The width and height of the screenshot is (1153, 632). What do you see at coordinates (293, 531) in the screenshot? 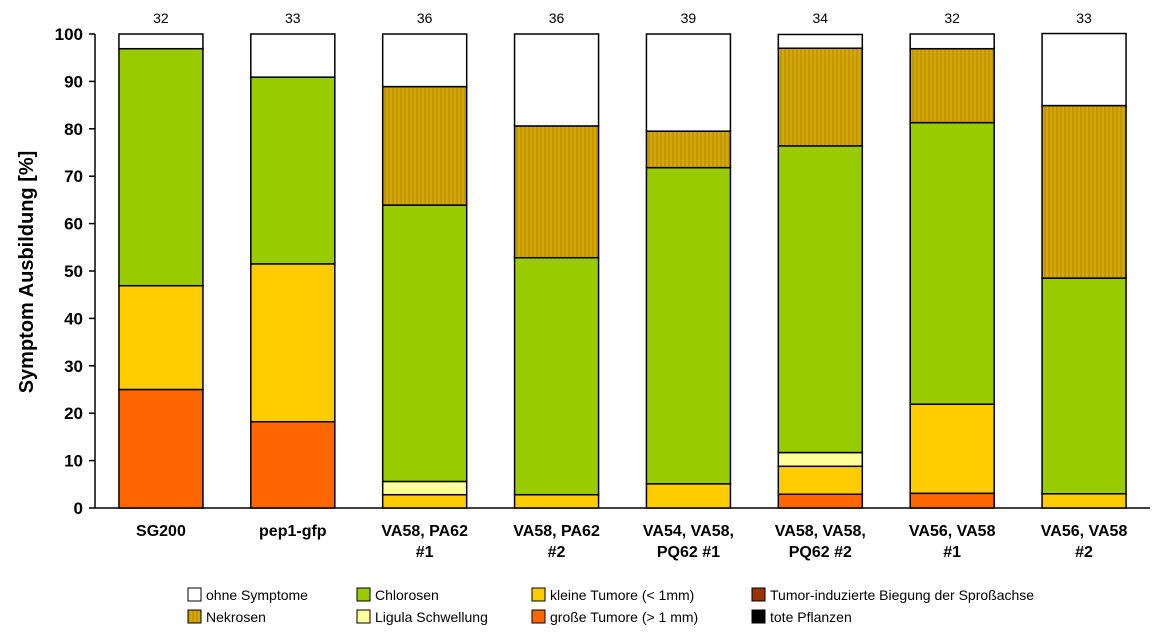
I see `x-tick-label: pep1-gfp` at bounding box center [293, 531].